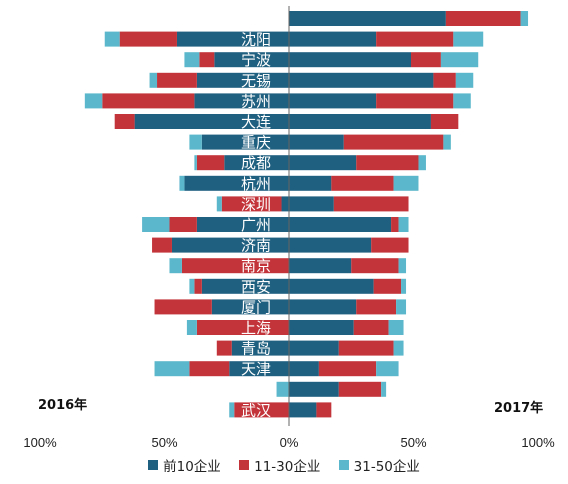 The width and height of the screenshot is (568, 484). I want to click on legend-label-31-50: 31-50企业, so click(386, 467).